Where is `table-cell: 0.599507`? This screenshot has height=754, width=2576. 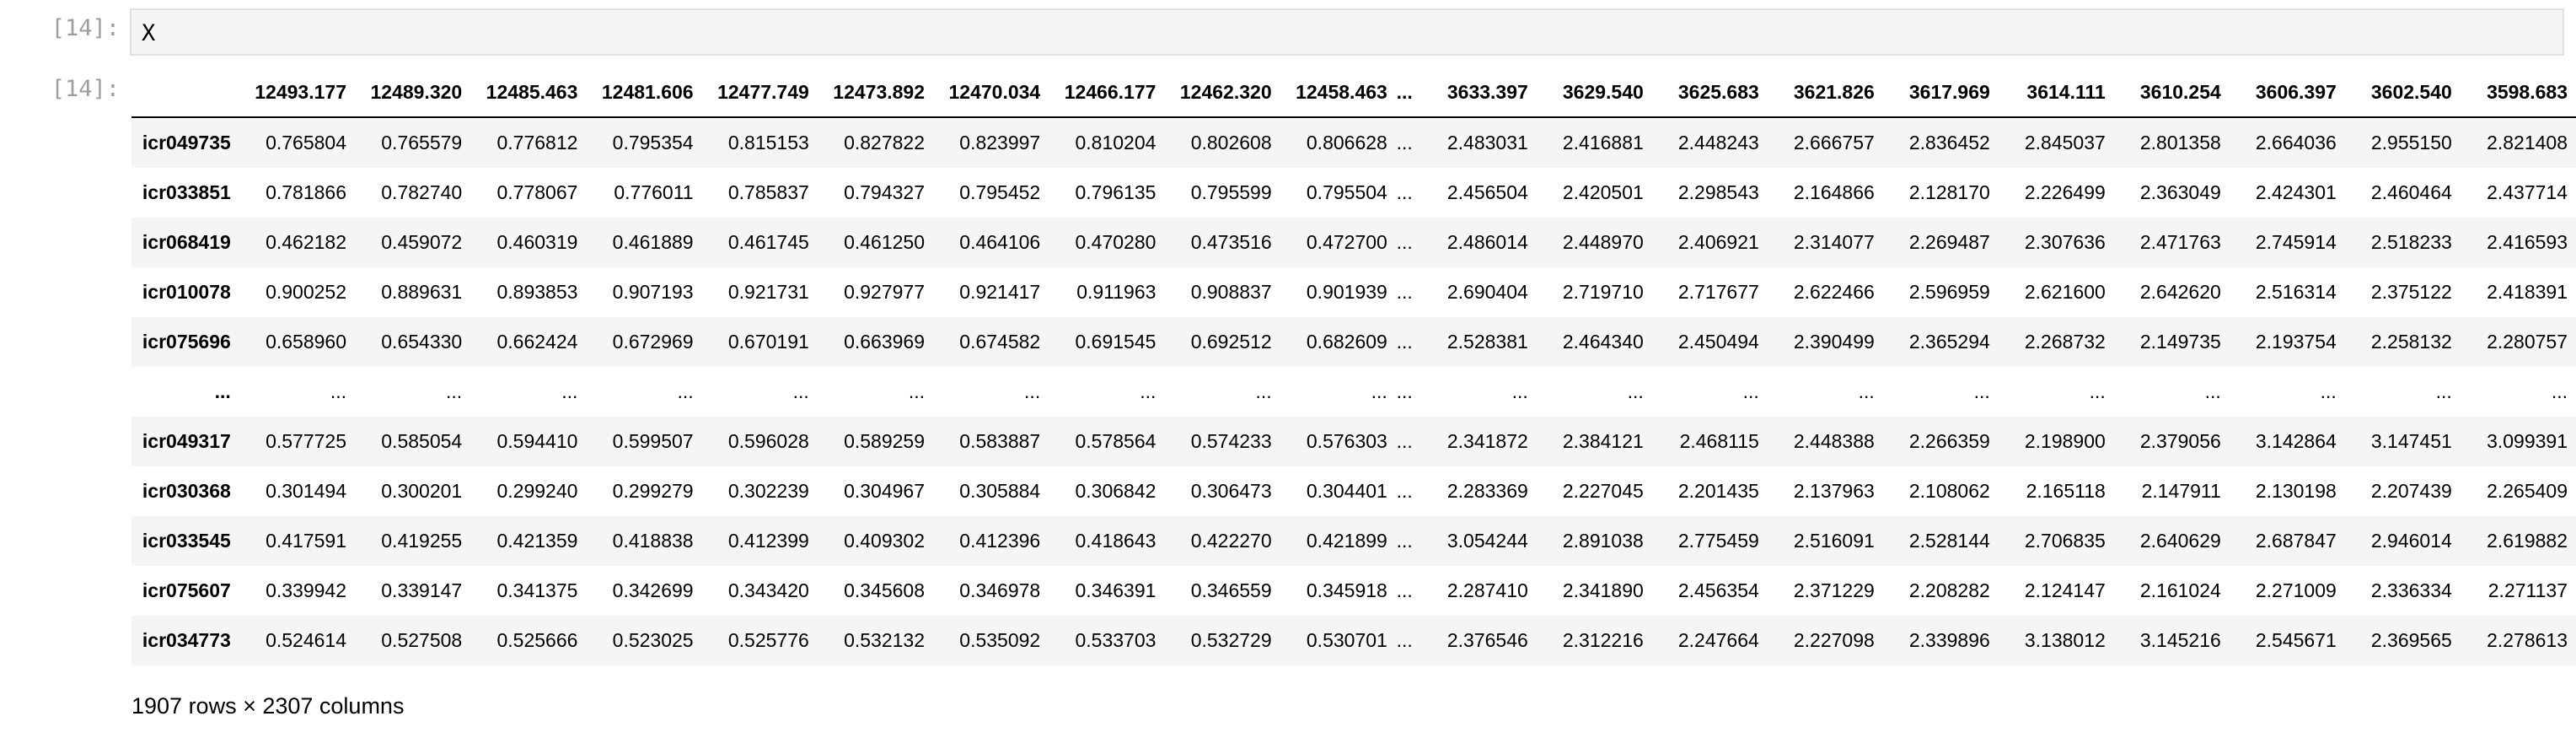
table-cell: 0.599507 is located at coordinates (653, 441).